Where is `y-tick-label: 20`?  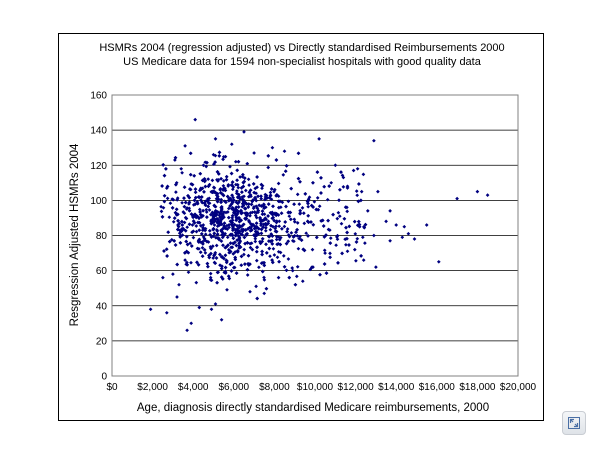
y-tick-label: 20 is located at coordinates (102, 341).